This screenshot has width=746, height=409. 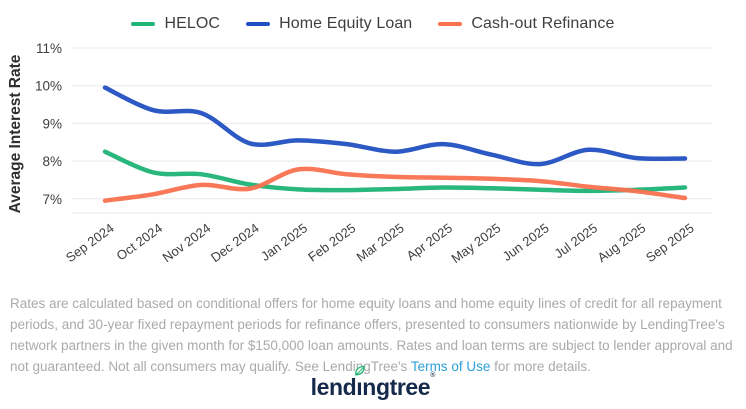 I want to click on chart-legend: HELOC Home Equity Loan Cash-out Refinance, so click(x=373, y=24).